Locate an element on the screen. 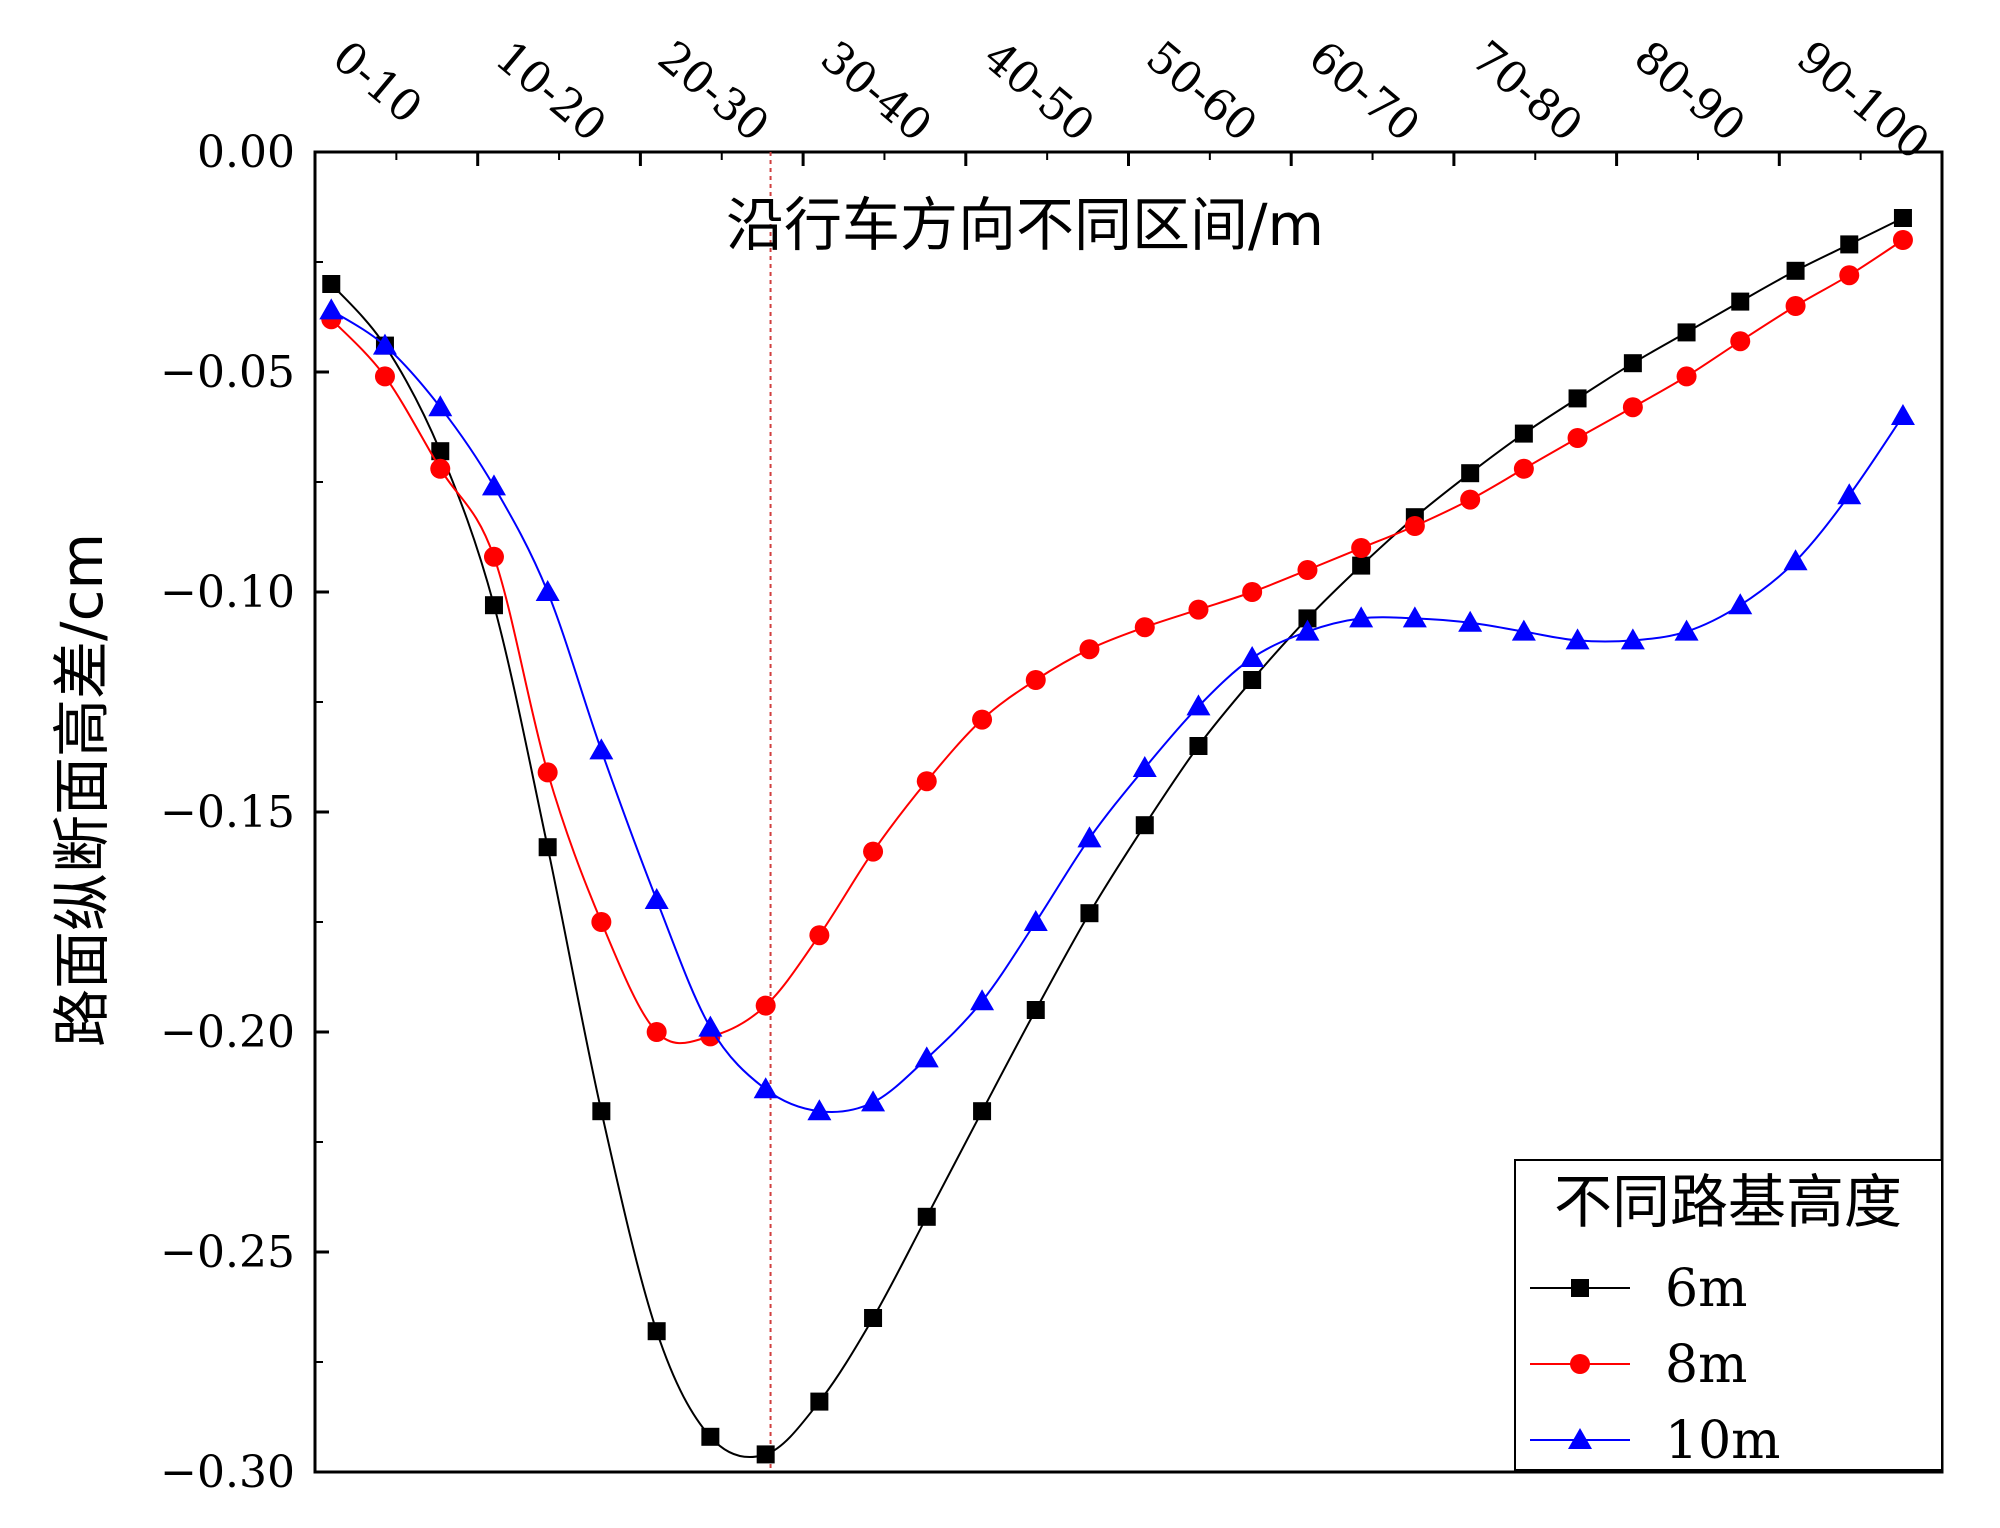  y-tick-label: −0.05 is located at coordinates (227, 372).